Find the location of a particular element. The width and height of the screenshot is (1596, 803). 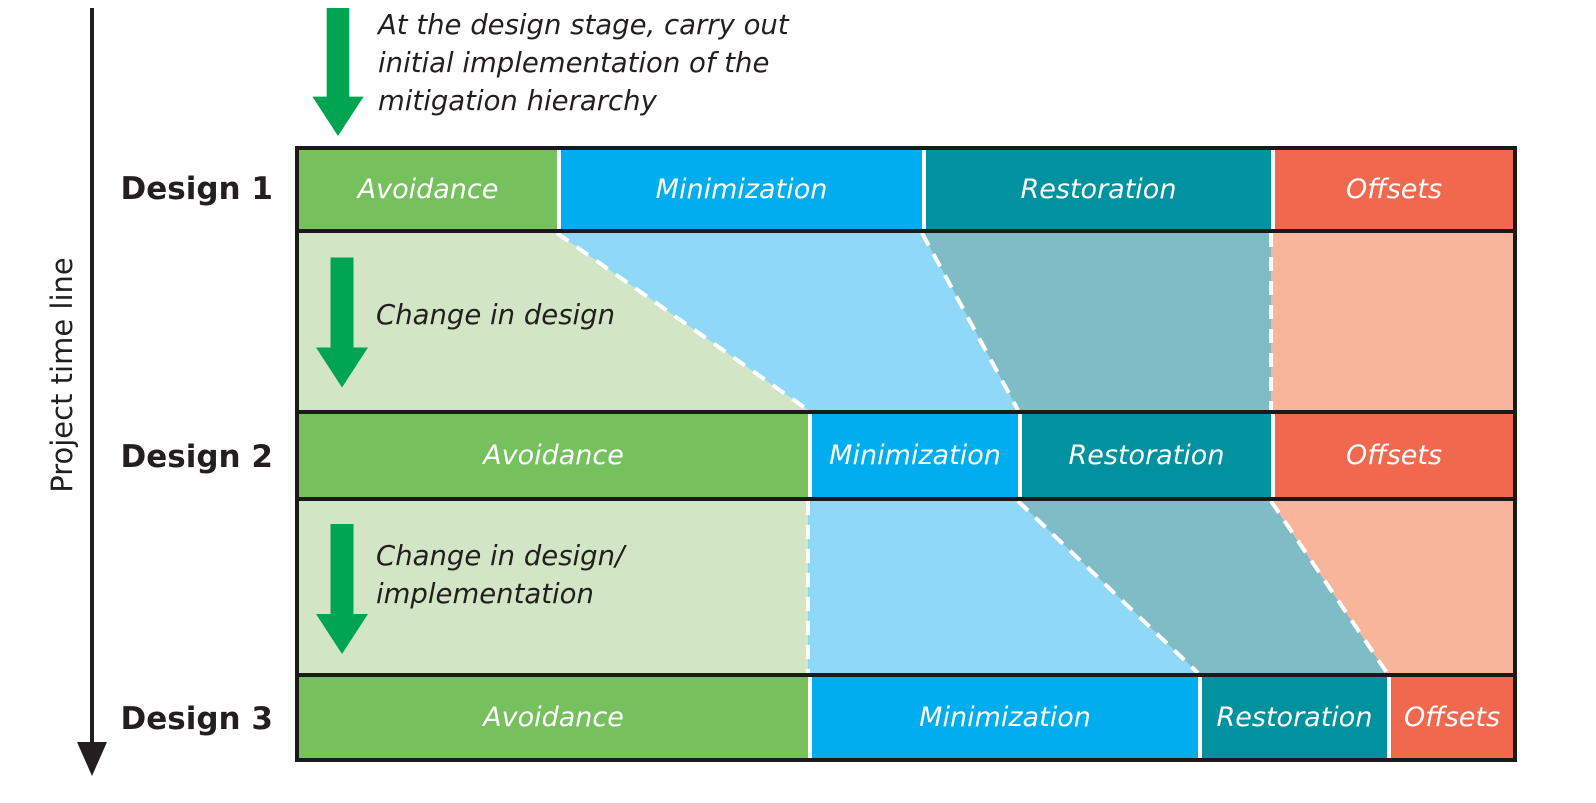

design-1-restoration-segment: Restoration is located at coordinates (1098, 189).